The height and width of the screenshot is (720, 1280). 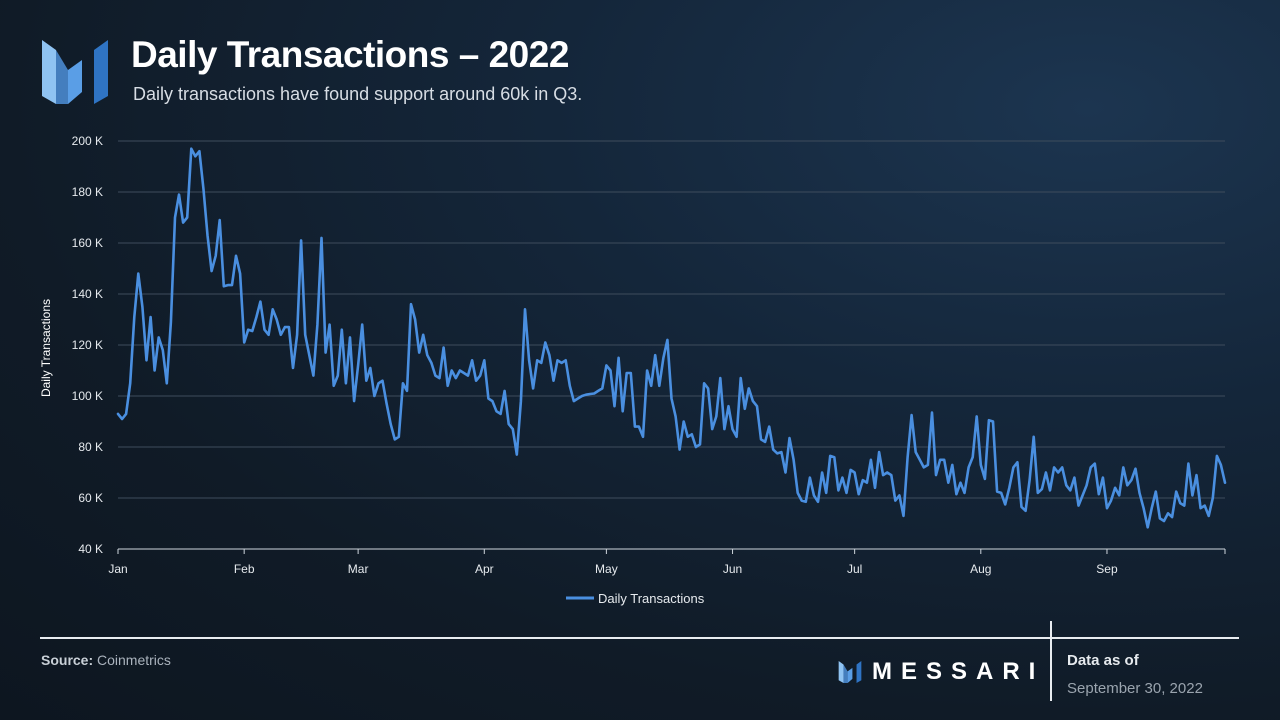 I want to click on y-tick-label: 120 K, so click(x=87, y=345).